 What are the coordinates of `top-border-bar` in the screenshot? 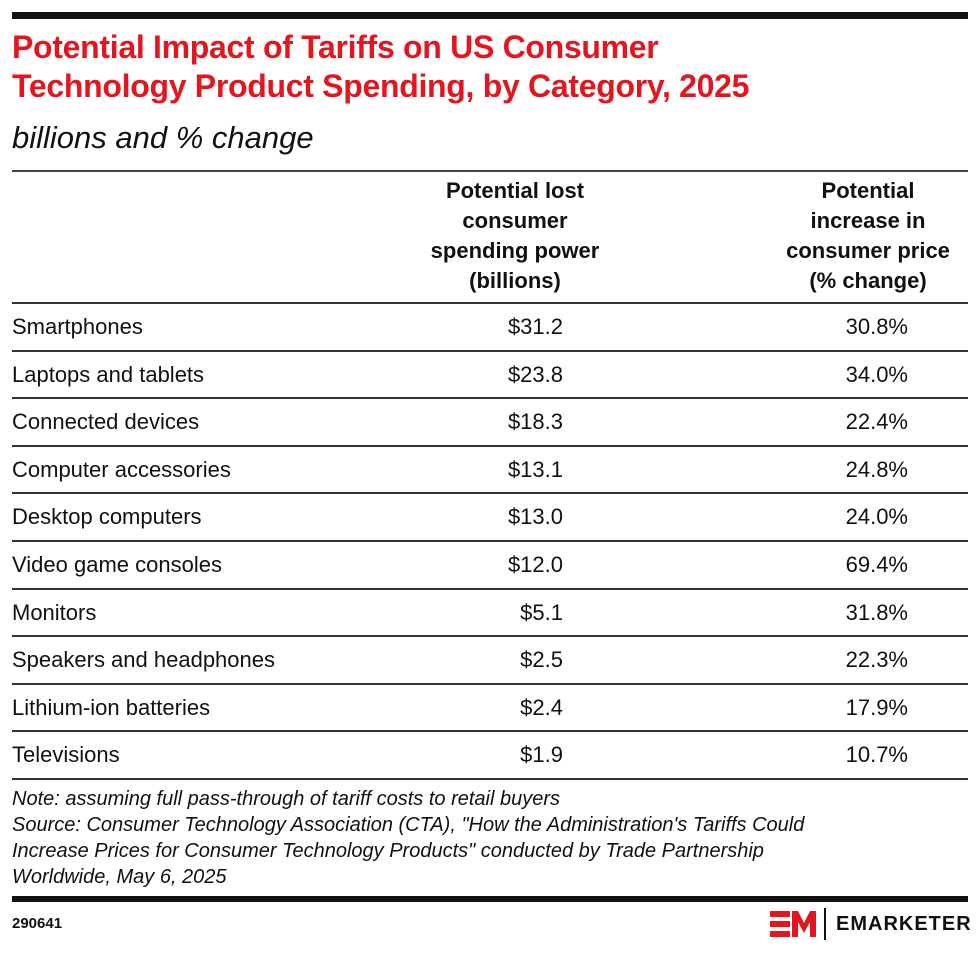 It's located at (490, 15).